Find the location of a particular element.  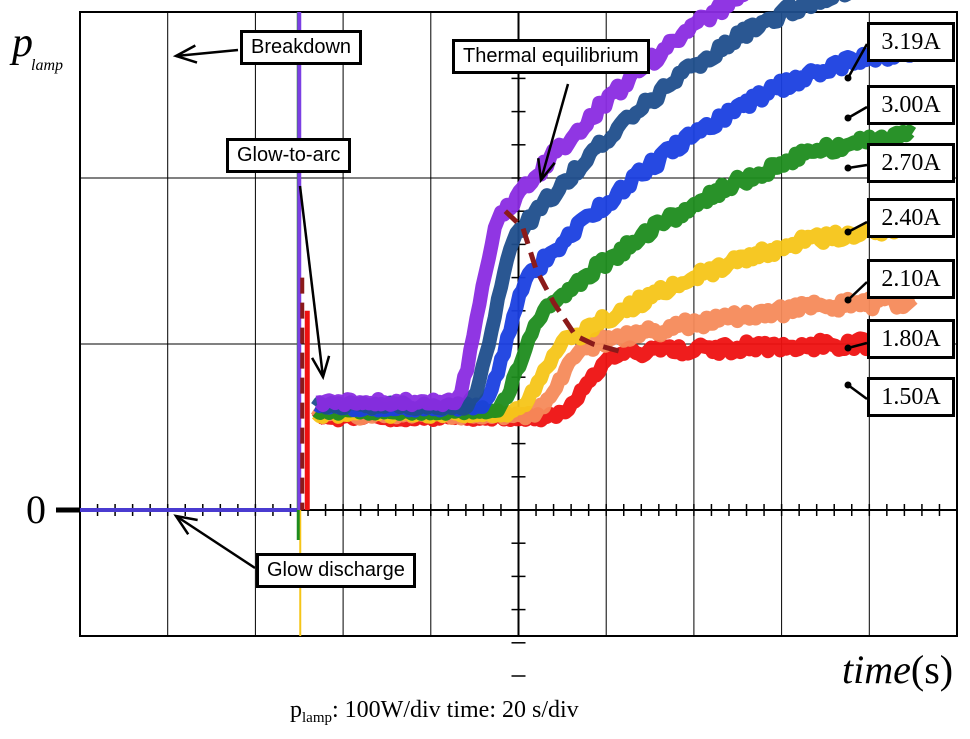

legend-label-2-40a: 2.40A is located at coordinates (911, 218).